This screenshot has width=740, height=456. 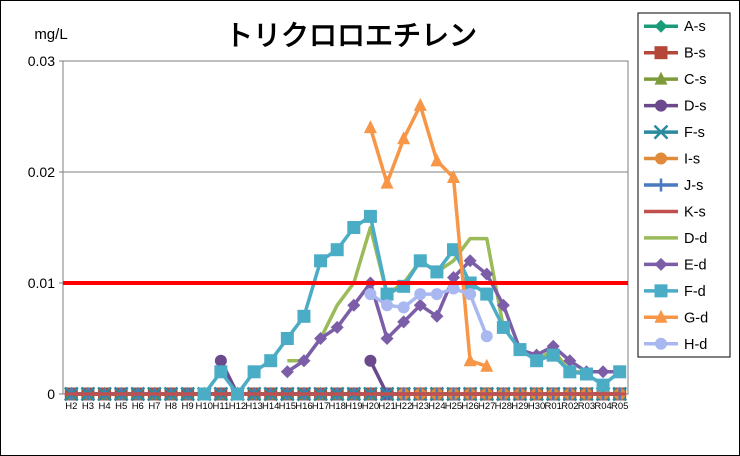 What do you see at coordinates (71, 406) in the screenshot?
I see `x-tick-label: H2` at bounding box center [71, 406].